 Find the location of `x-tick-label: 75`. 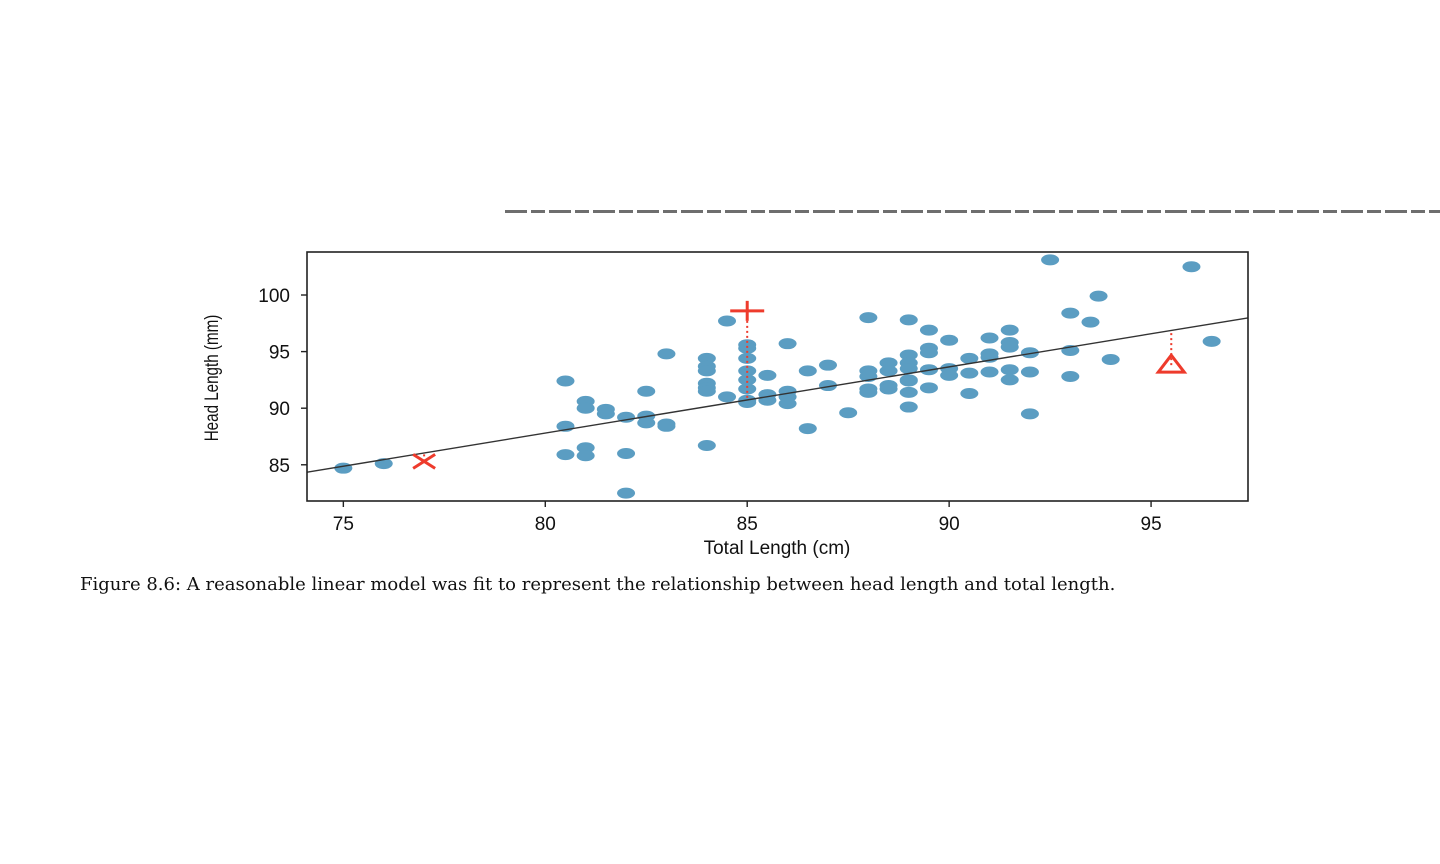

x-tick-label: 75 is located at coordinates (343, 524).